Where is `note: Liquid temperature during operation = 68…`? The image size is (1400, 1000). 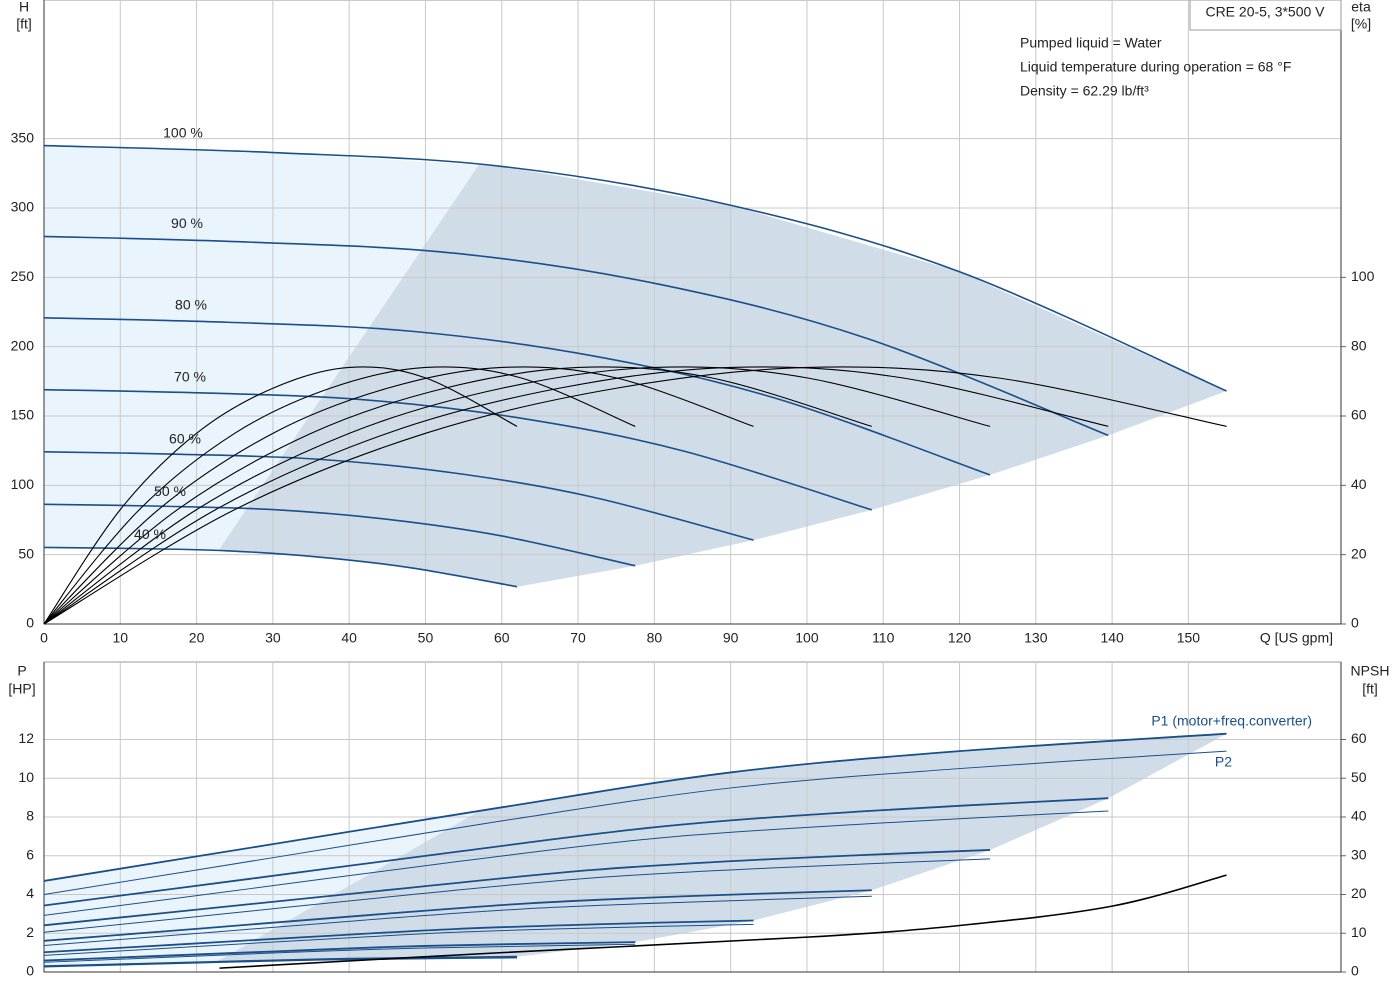 note: Liquid temperature during operation = 68… is located at coordinates (1155, 67).